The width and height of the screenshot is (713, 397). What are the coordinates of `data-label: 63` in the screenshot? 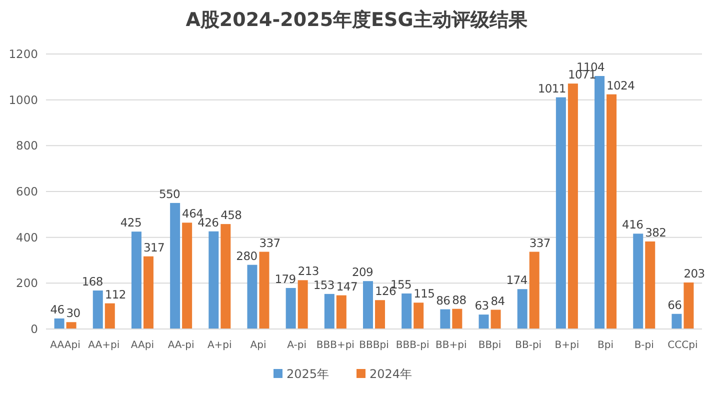 It's located at (481, 305).